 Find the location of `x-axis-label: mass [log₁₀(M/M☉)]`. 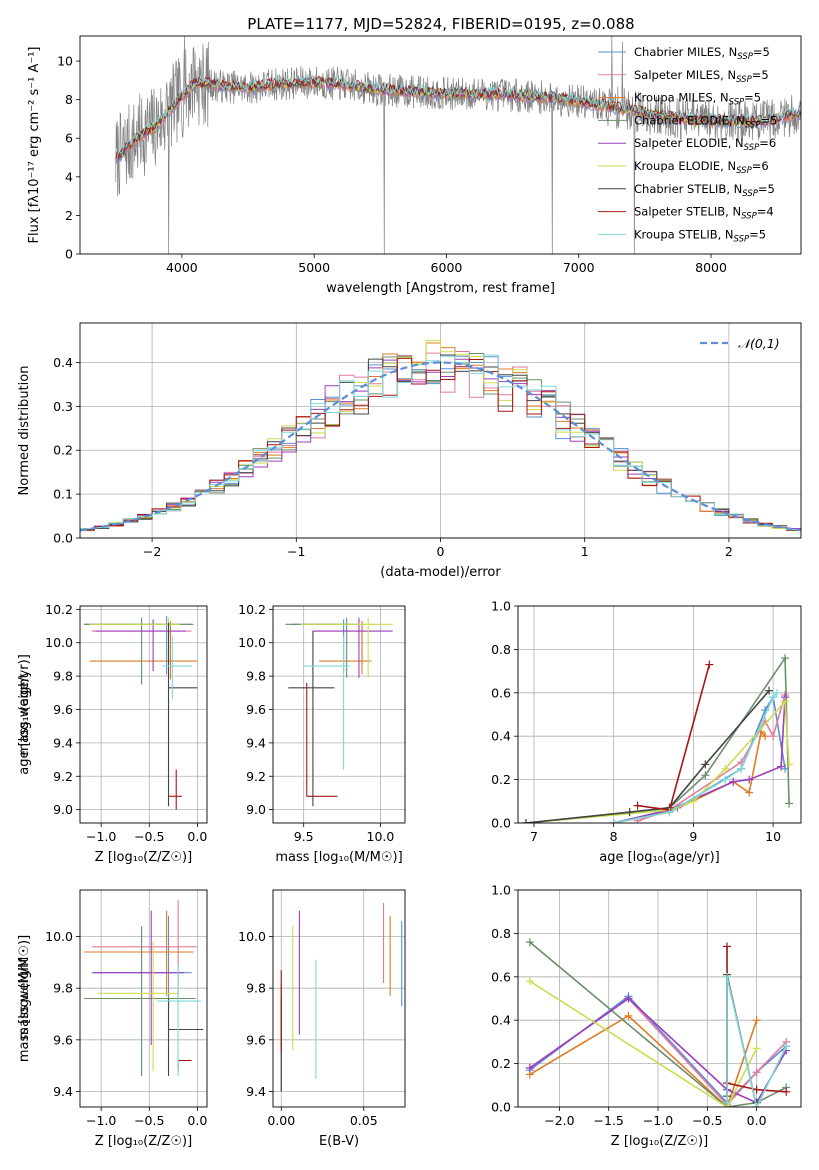

x-axis-label: mass [log₁₀(M/M☉)] is located at coordinates (338, 857).